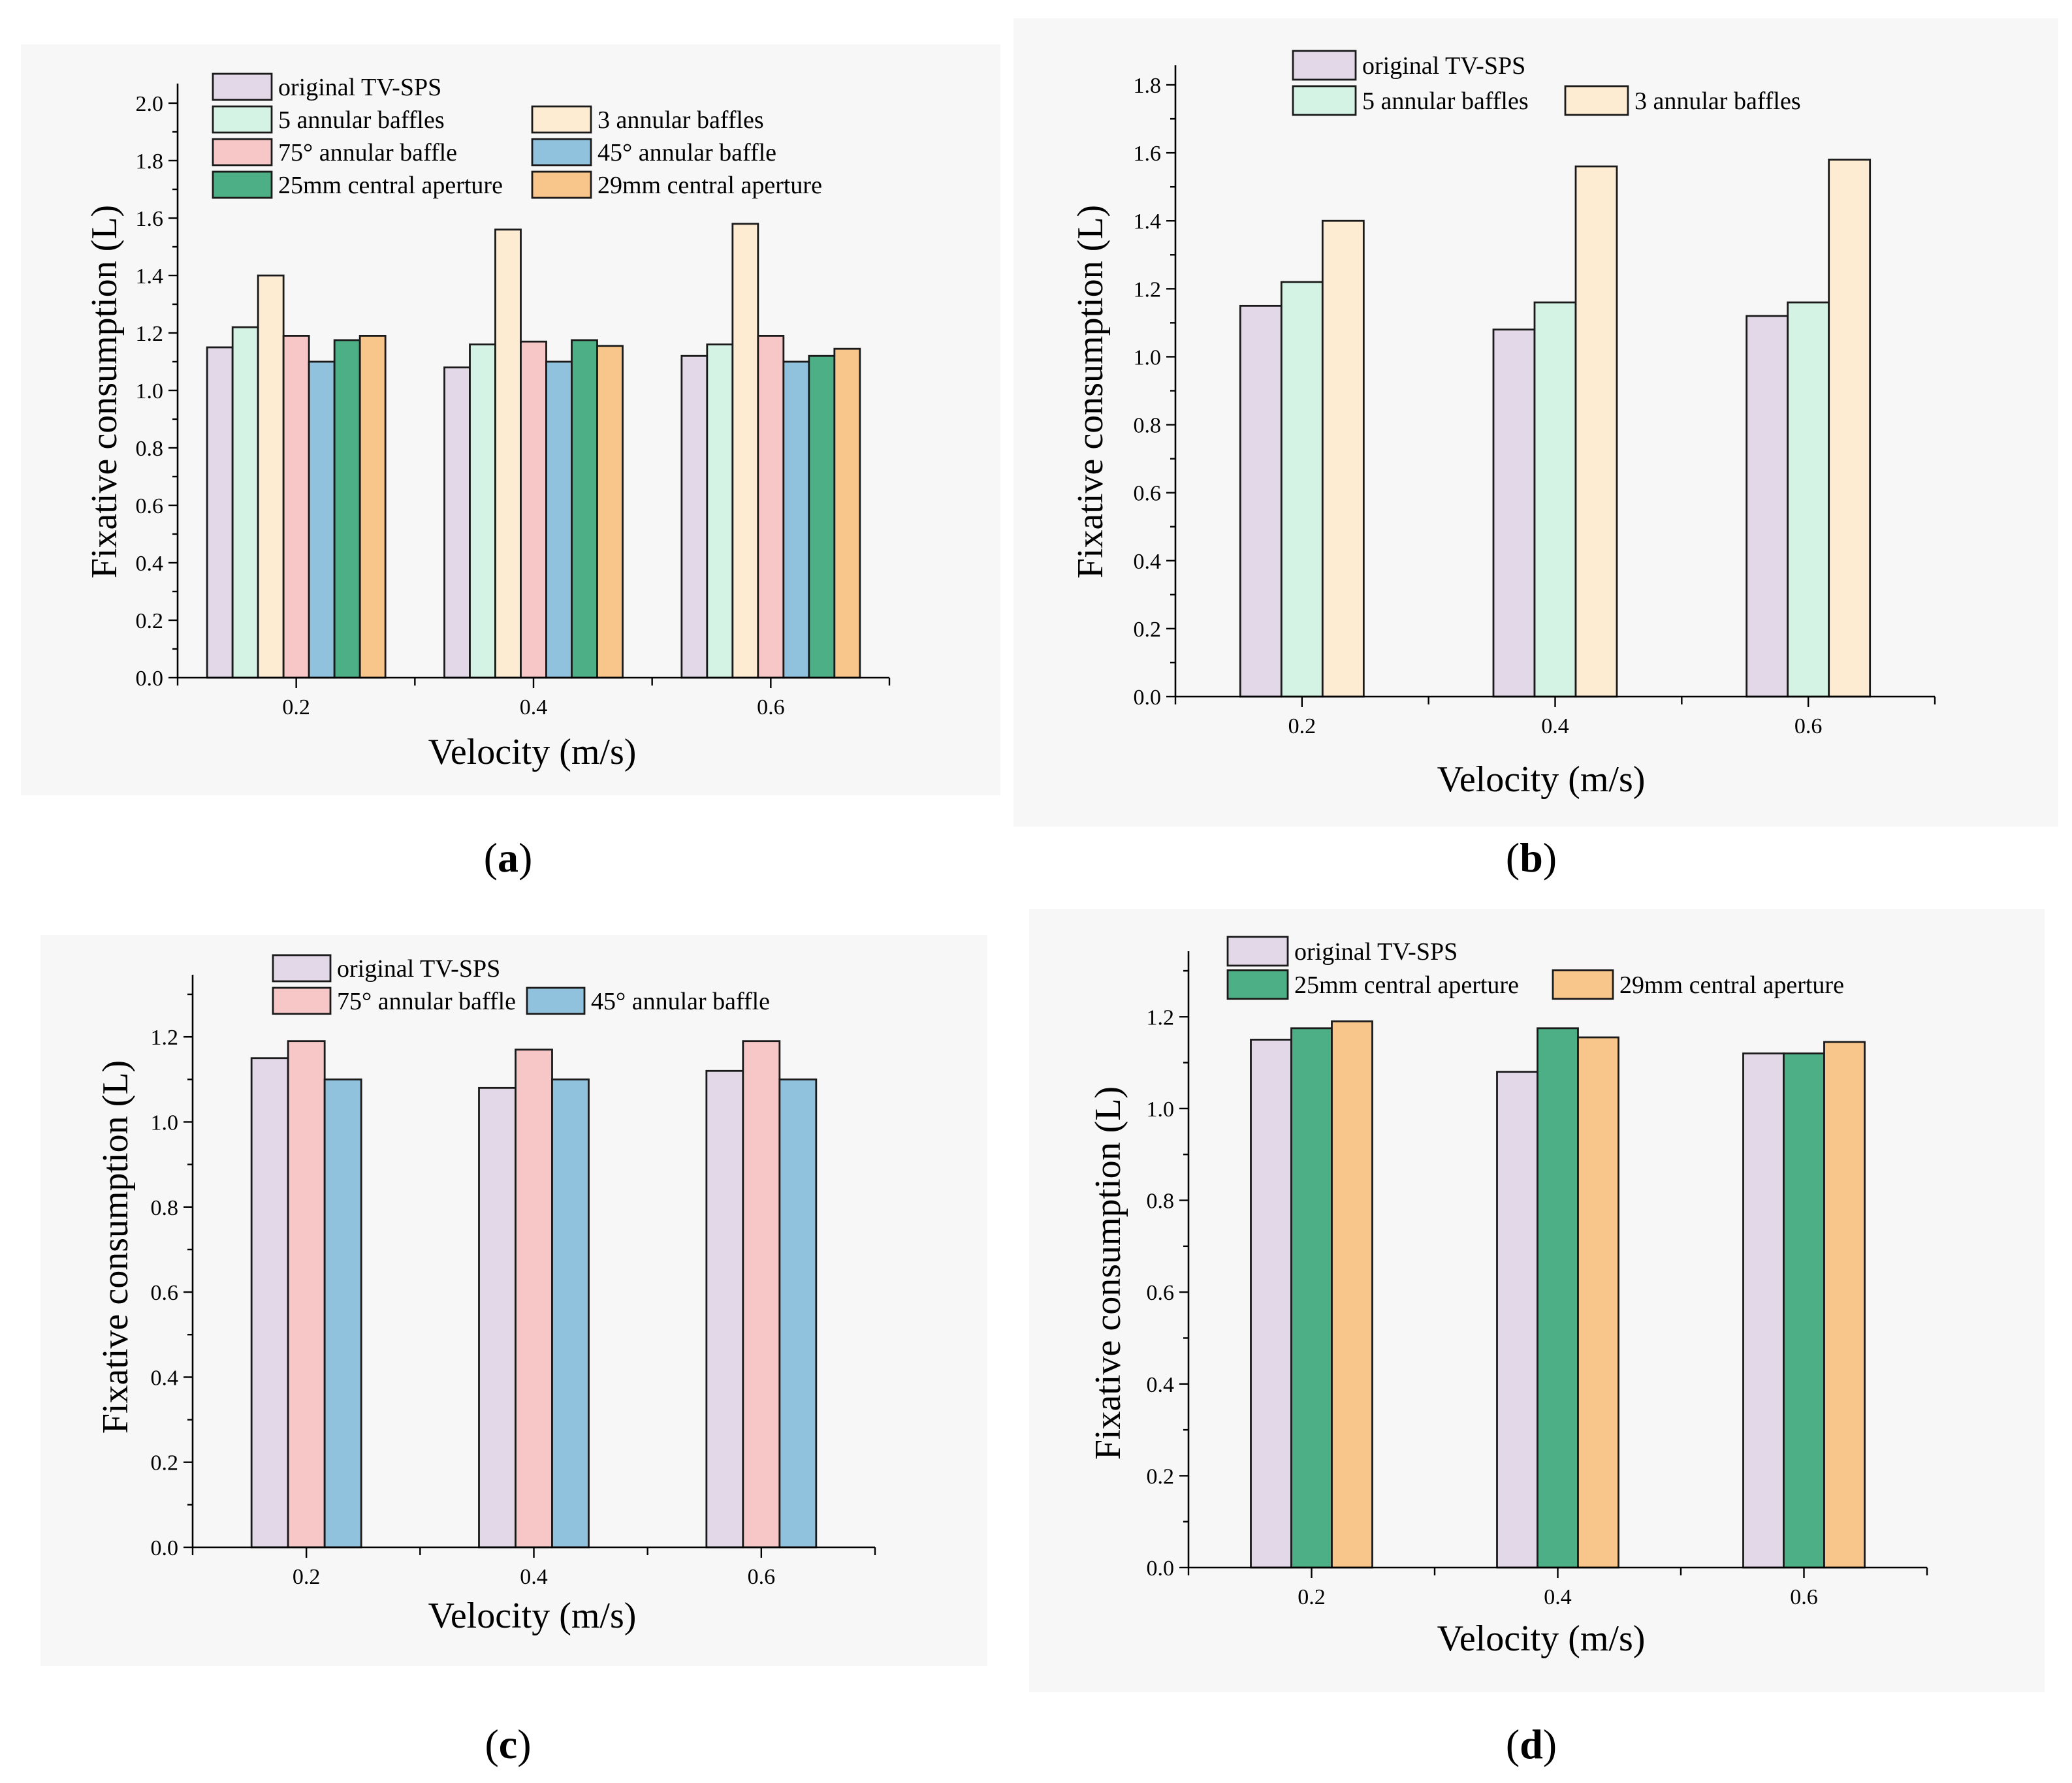 The height and width of the screenshot is (1783, 2072). I want to click on bar-29mm-central-aperture-0.4, so click(610, 512).